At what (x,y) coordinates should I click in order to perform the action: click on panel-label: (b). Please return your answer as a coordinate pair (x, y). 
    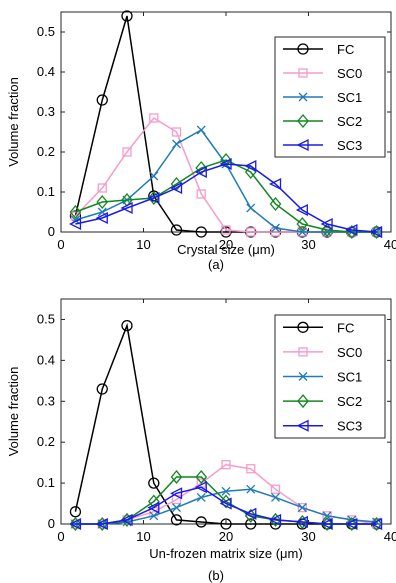
    Looking at the image, I should click on (216, 575).